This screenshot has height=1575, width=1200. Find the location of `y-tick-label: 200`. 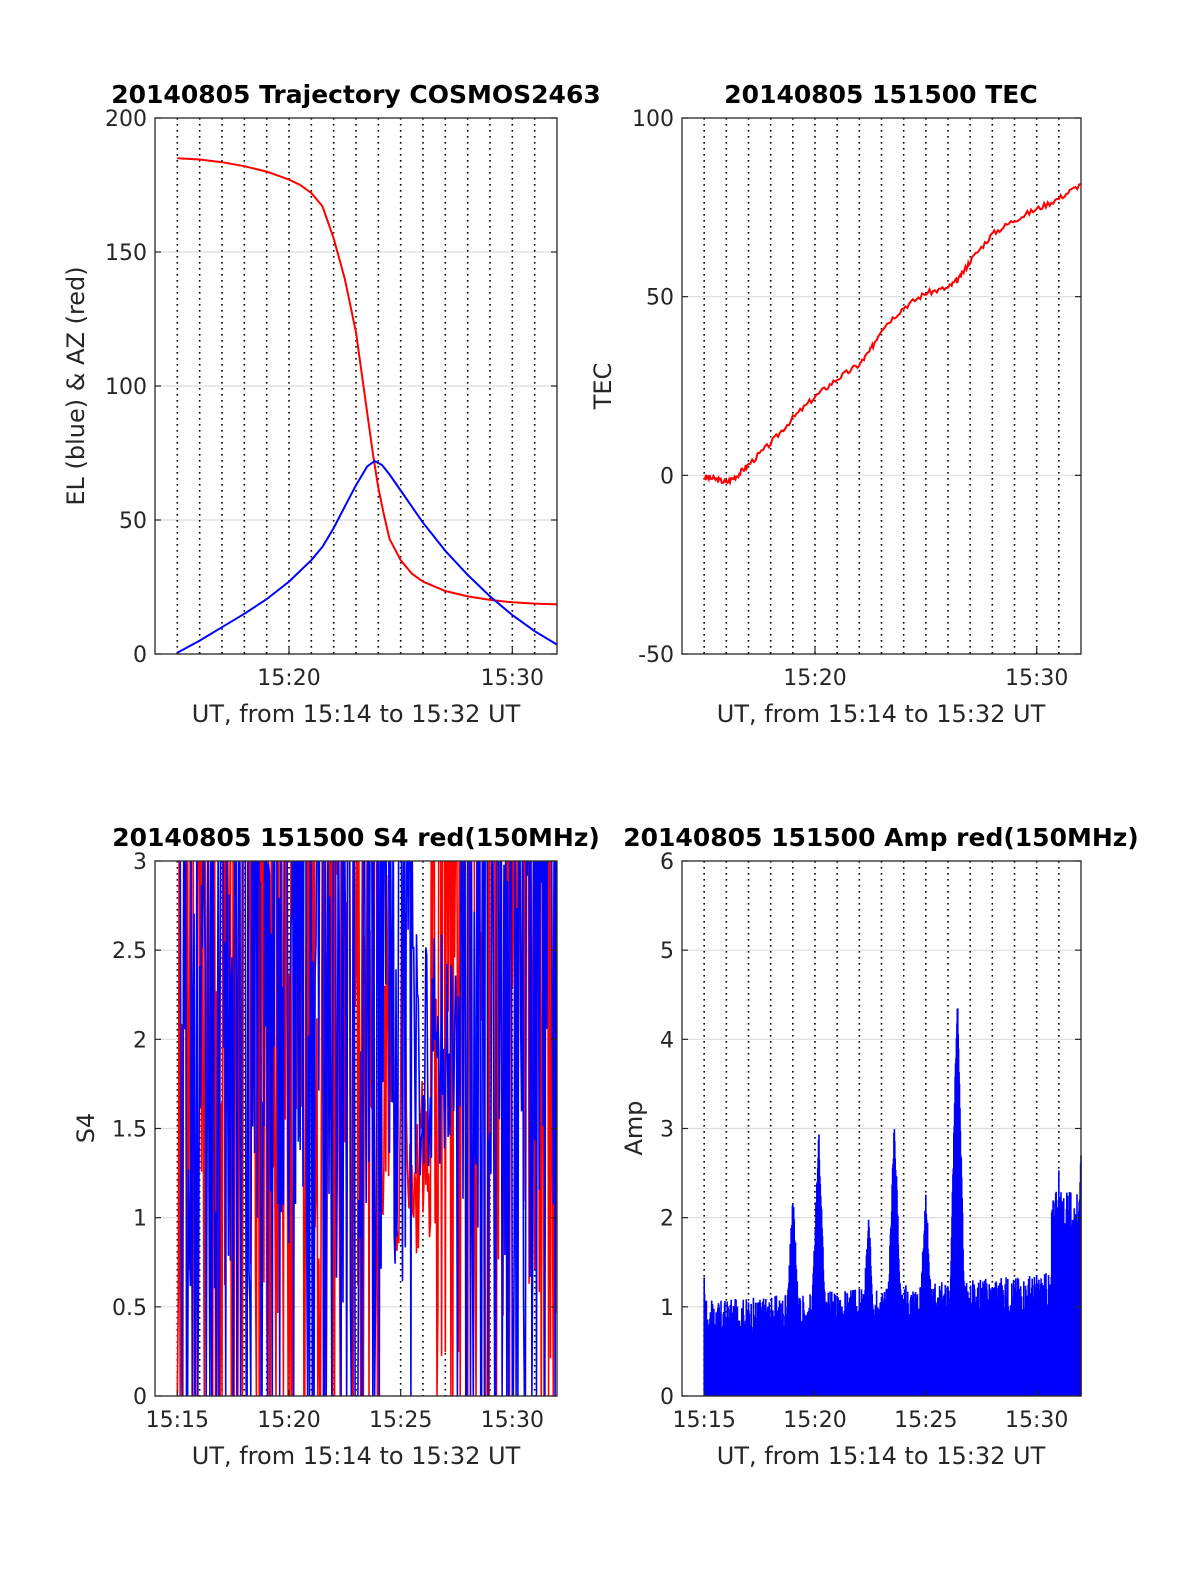

y-tick-label: 200 is located at coordinates (126, 119).